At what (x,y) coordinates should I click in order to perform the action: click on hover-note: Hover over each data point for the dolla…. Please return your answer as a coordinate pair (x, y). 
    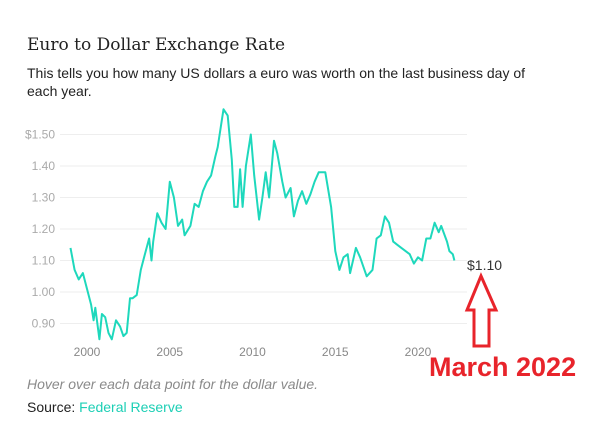
    Looking at the image, I should click on (173, 384).